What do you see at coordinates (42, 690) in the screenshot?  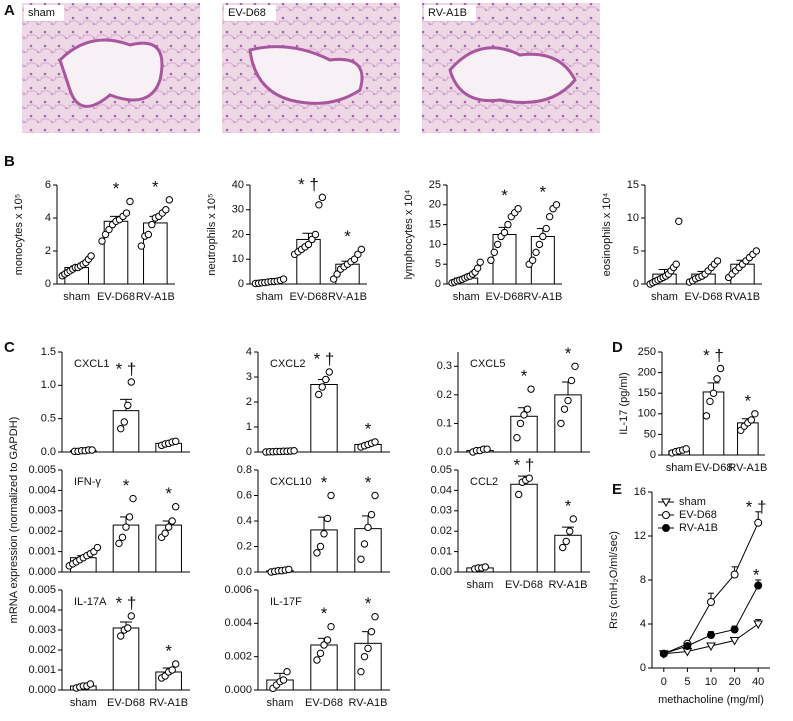 I see `y-tick-label: 0.000` at bounding box center [42, 690].